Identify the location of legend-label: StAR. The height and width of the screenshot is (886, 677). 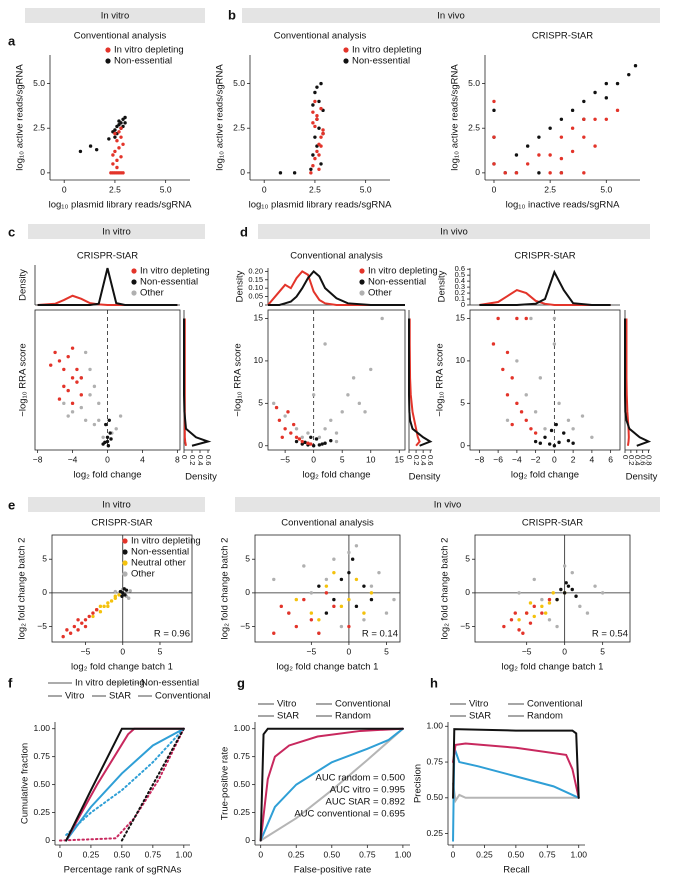
(480, 716).